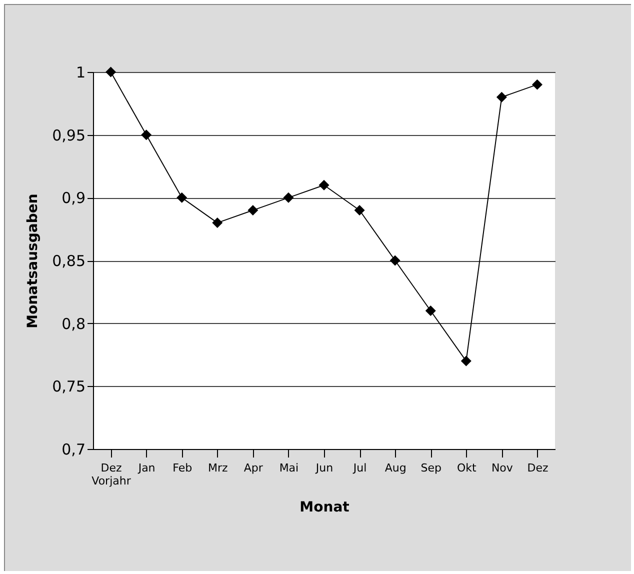  Describe the element at coordinates (146, 468) in the screenshot. I see `x-tick-label: Jan` at that location.